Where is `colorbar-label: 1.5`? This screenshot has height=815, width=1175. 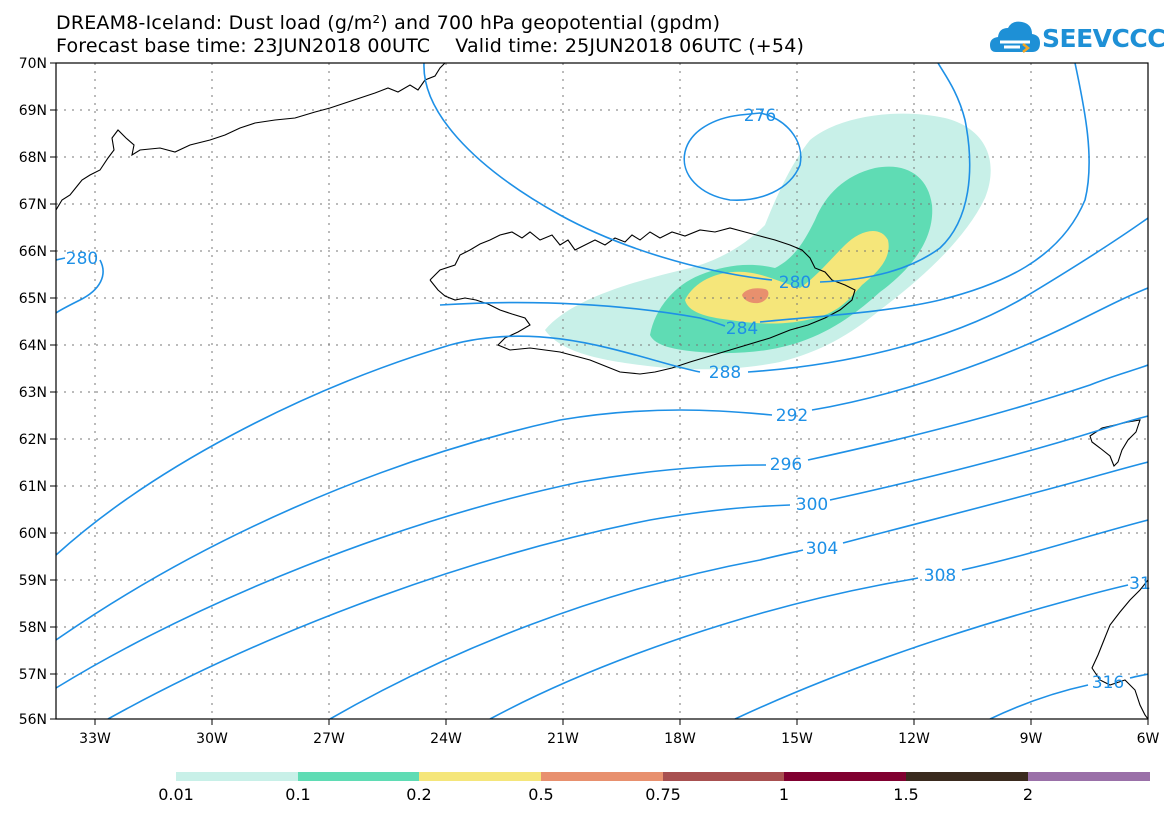 colorbar-label: 1.5 is located at coordinates (906, 794).